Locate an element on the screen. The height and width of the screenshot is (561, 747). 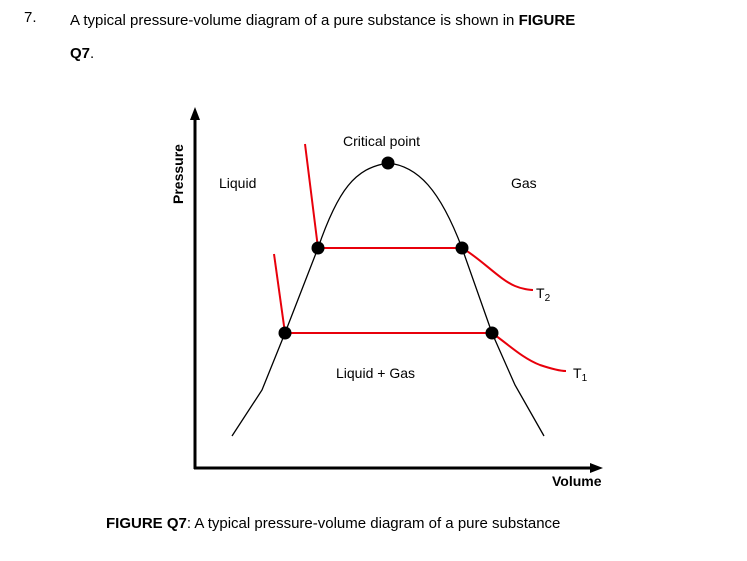
isotherm-t2-gas is located at coordinates (497, 269).